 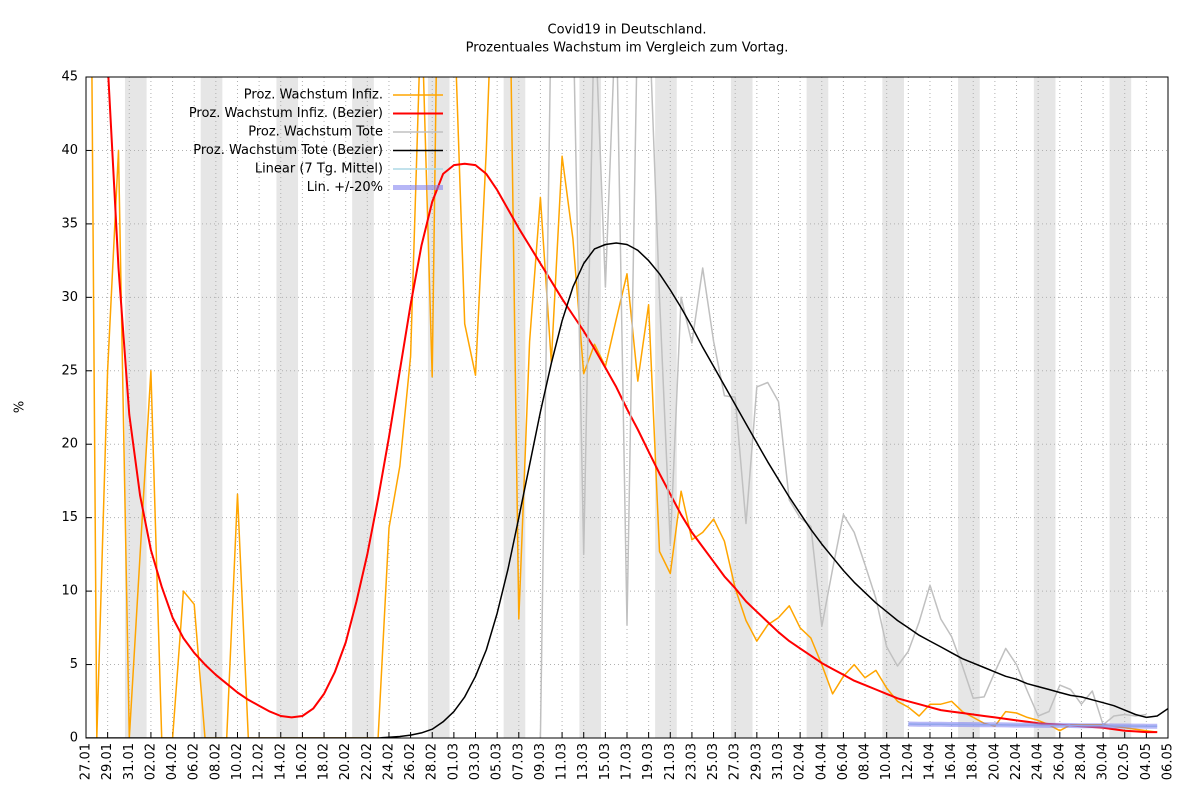 What do you see at coordinates (388, 761) in the screenshot?
I see `x-tick-label: 24.02` at bounding box center [388, 761].